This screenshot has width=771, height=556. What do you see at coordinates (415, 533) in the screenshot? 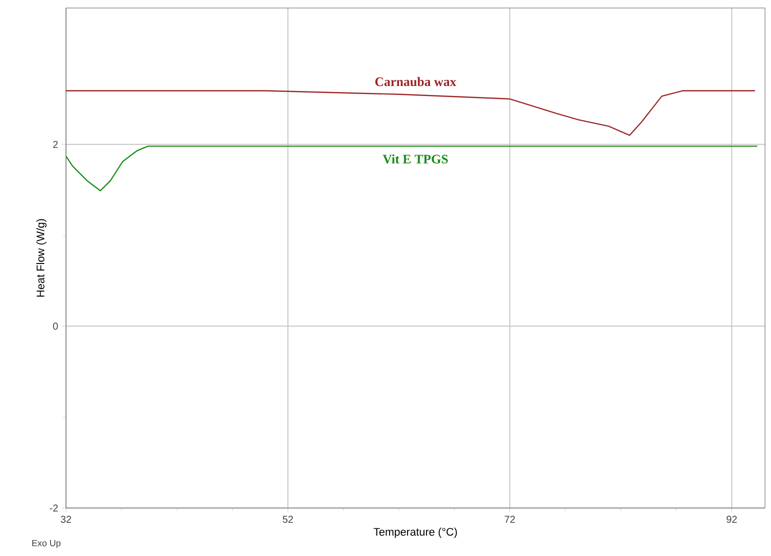
I see `x-axis-title: Temperature (°C)` at bounding box center [415, 533].